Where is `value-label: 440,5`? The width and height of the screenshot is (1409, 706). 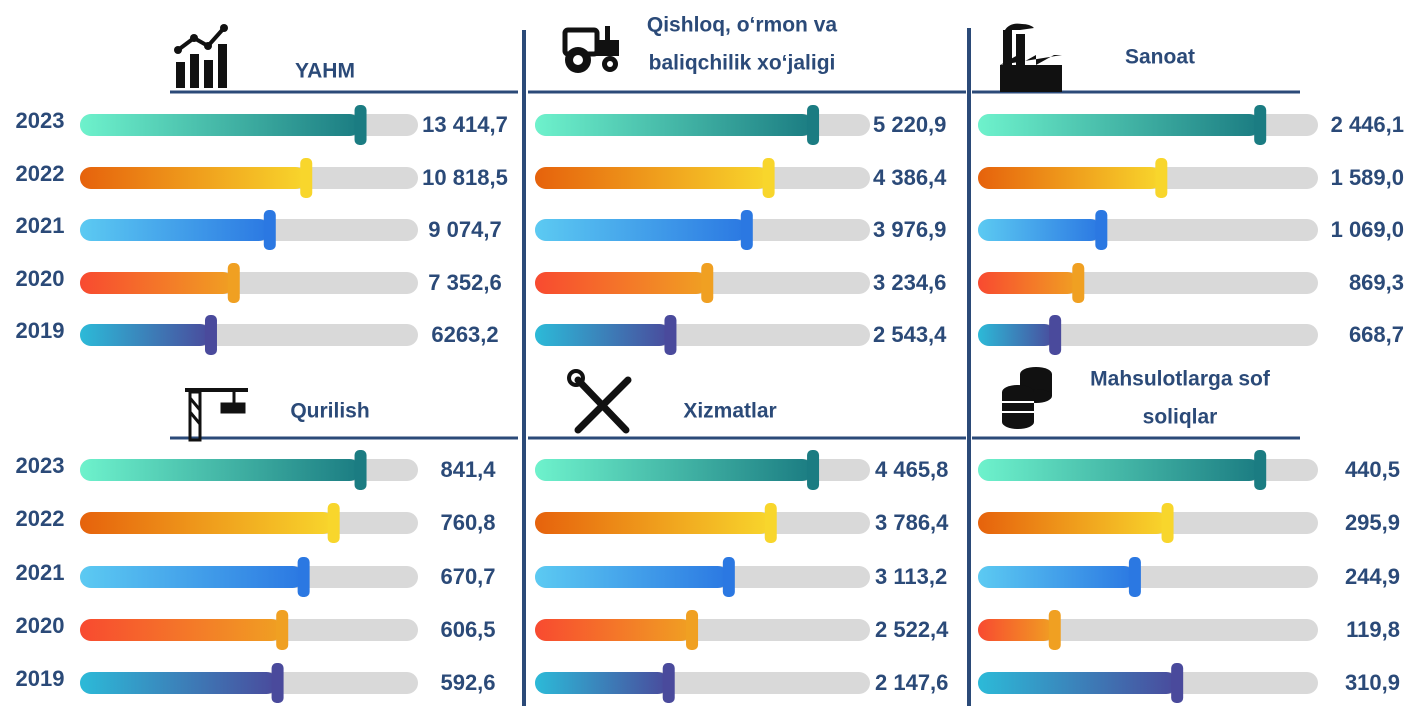 value-label: 440,5 is located at coordinates (1372, 469).